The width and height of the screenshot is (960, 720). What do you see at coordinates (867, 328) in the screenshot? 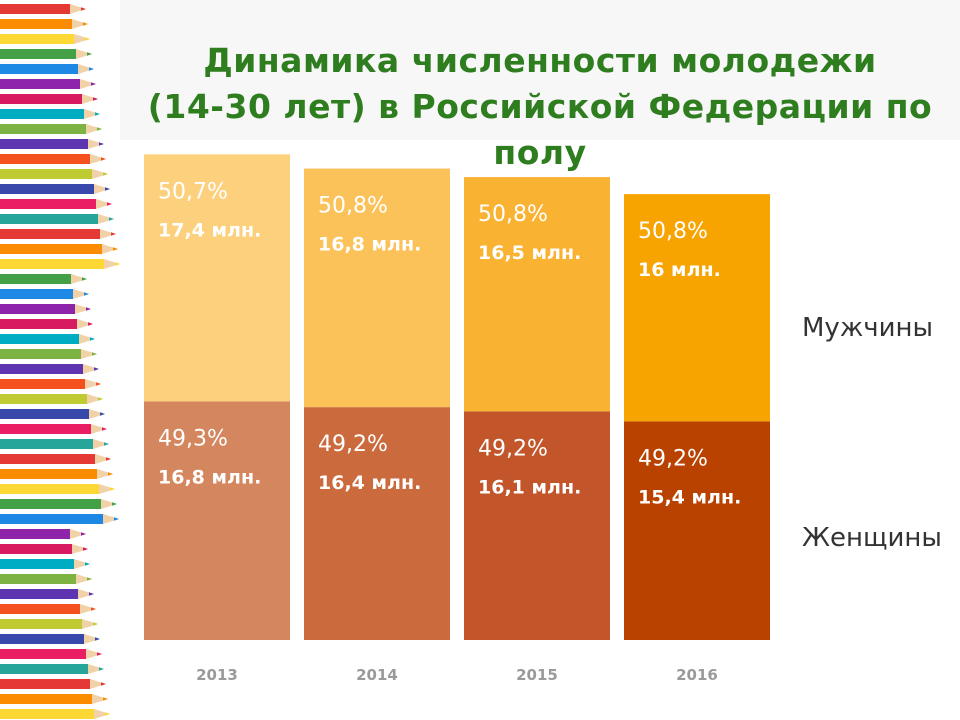
I see `legend-male: Мужчины` at bounding box center [867, 328].